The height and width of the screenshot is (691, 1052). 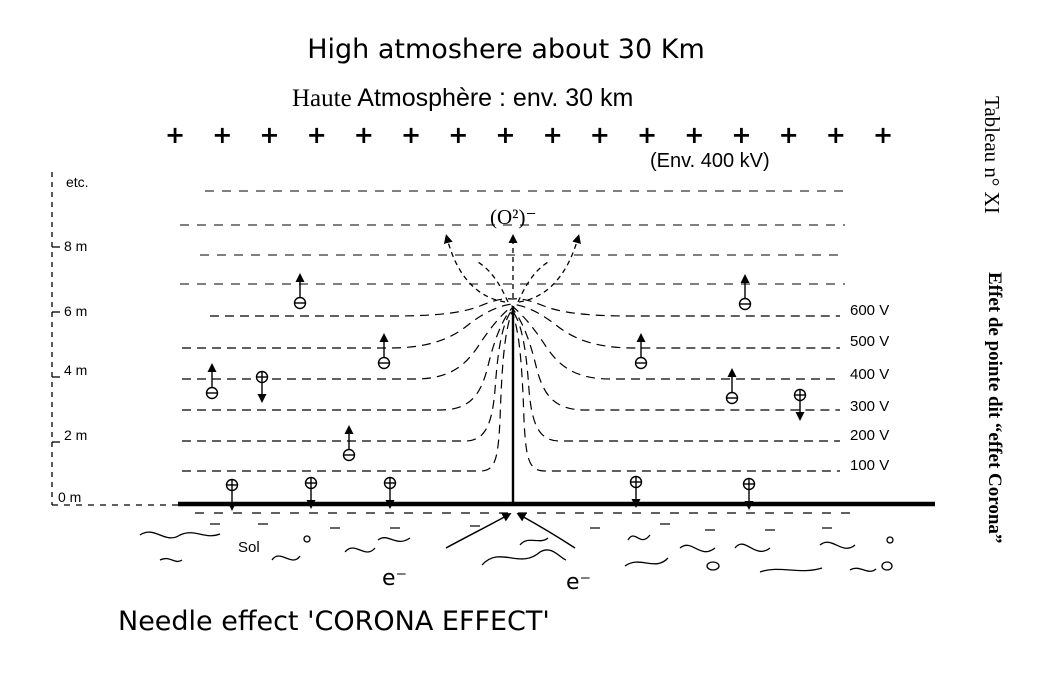 I want to click on french-title-prefix: Haute, so click(x=322, y=98).